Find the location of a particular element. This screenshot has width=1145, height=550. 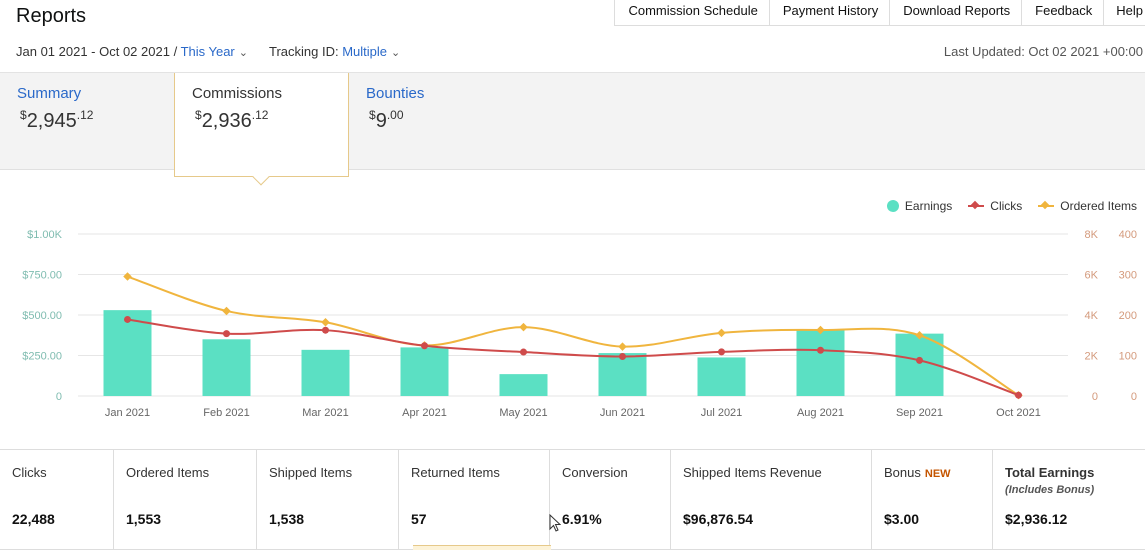

tab-commissions-amount: $2,936.12 is located at coordinates (232, 120).